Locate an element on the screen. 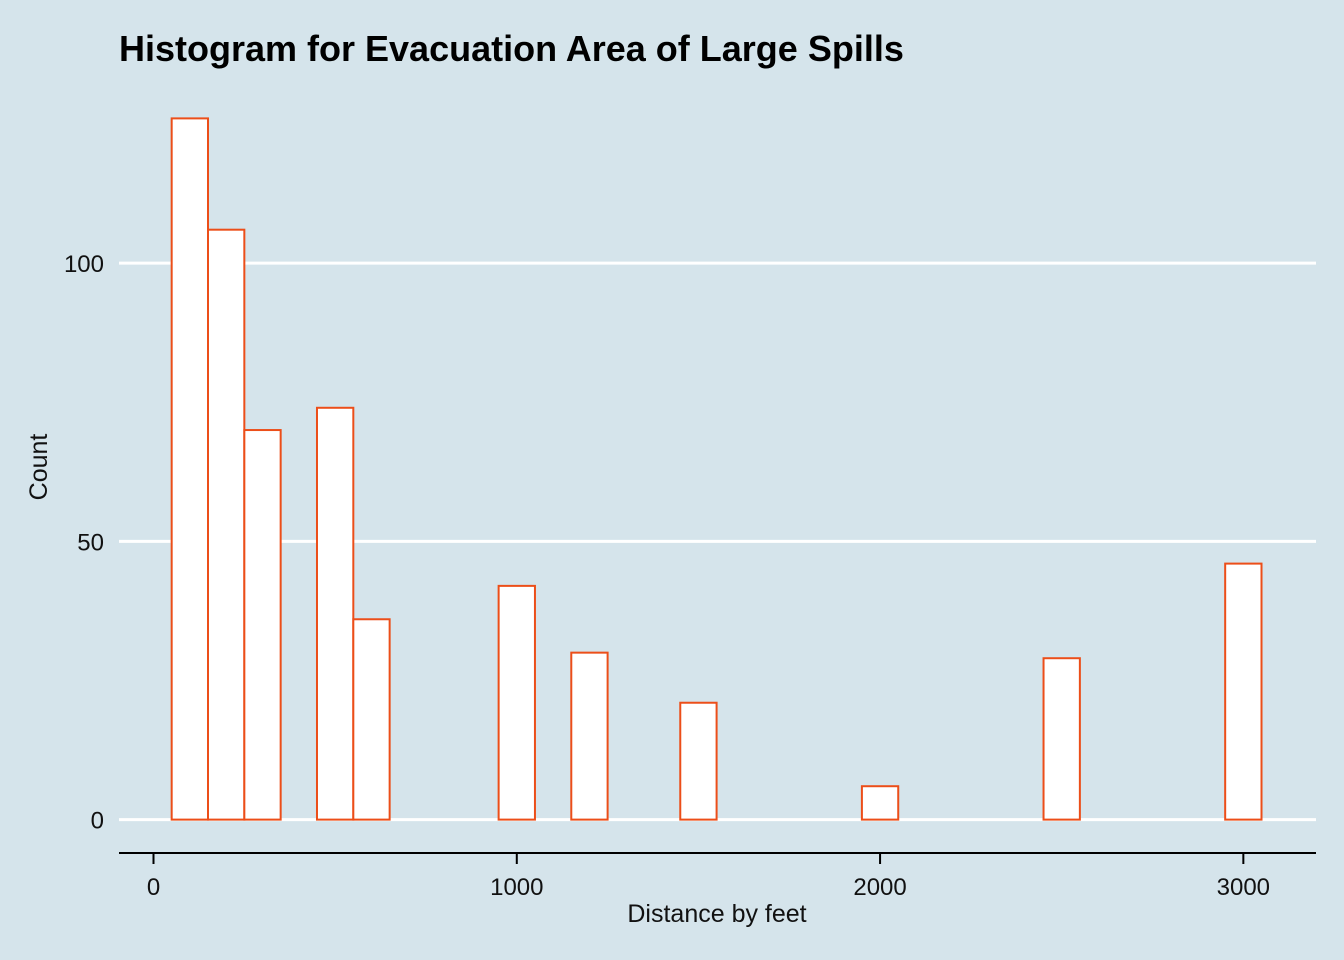 This screenshot has width=1344, height=960. x-axis-title: Distance by feet is located at coordinates (716, 914).